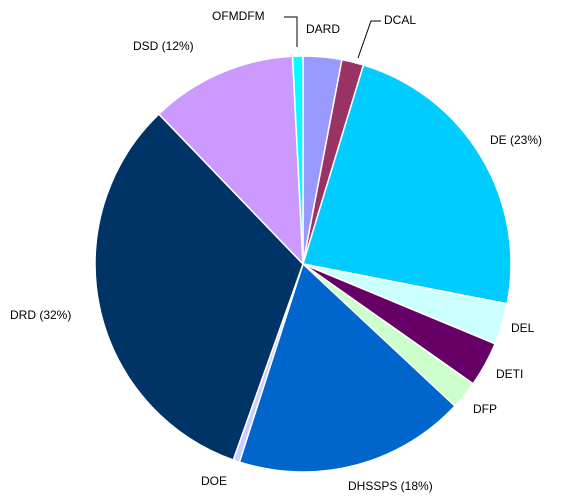 The height and width of the screenshot is (496, 563). Describe the element at coordinates (400, 20) in the screenshot. I see `slice-label: DCAL` at that location.